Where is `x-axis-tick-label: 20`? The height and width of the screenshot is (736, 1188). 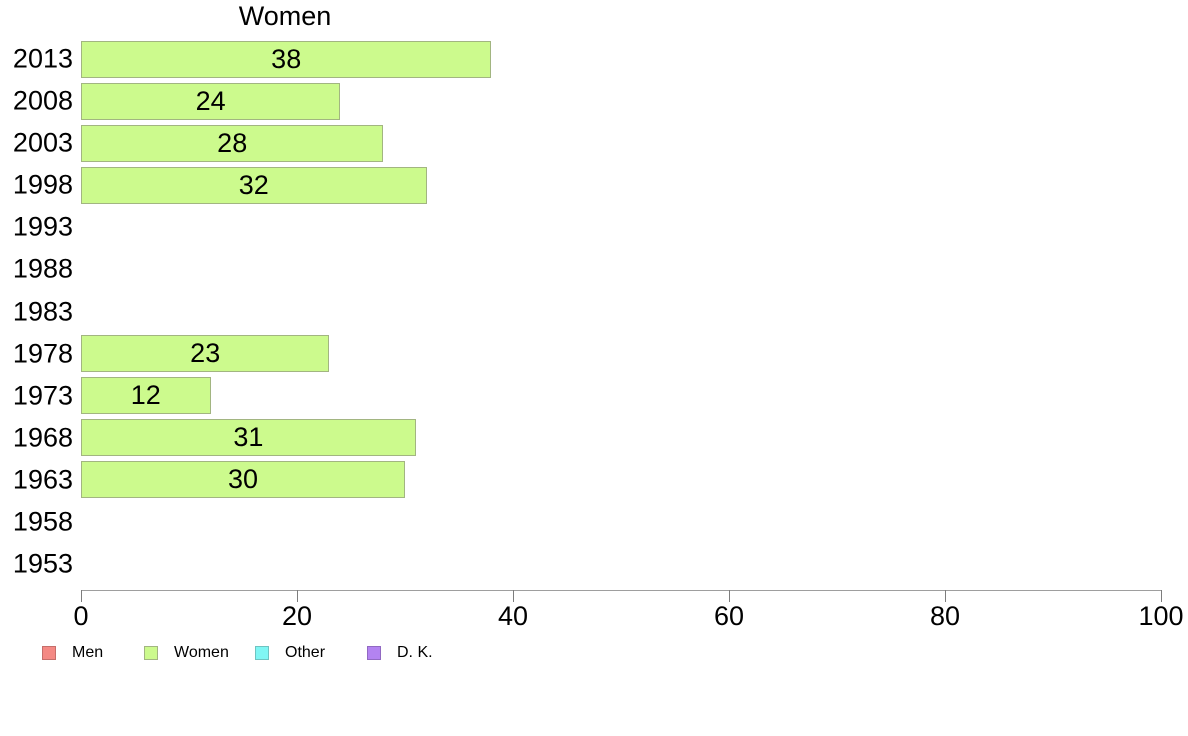
x-axis-tick-label: 20 is located at coordinates (297, 616).